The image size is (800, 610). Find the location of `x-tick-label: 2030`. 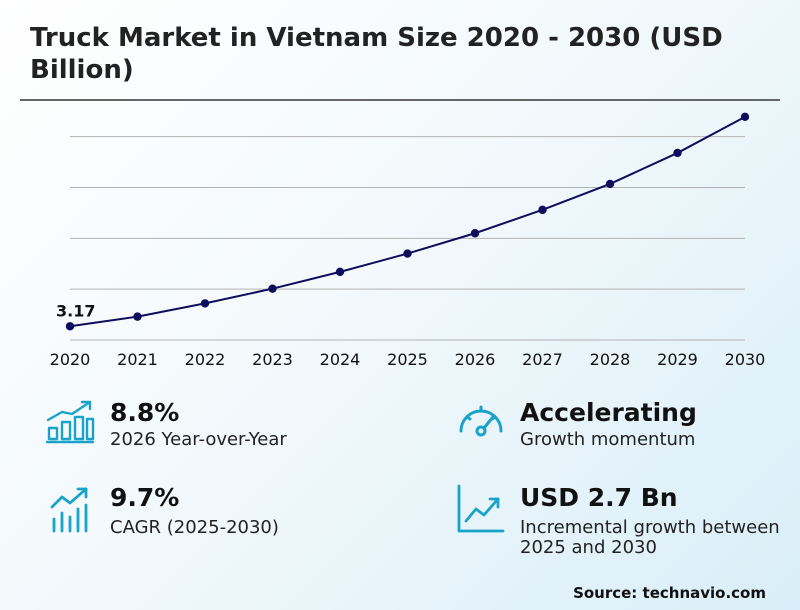

x-tick-label: 2030 is located at coordinates (745, 359).